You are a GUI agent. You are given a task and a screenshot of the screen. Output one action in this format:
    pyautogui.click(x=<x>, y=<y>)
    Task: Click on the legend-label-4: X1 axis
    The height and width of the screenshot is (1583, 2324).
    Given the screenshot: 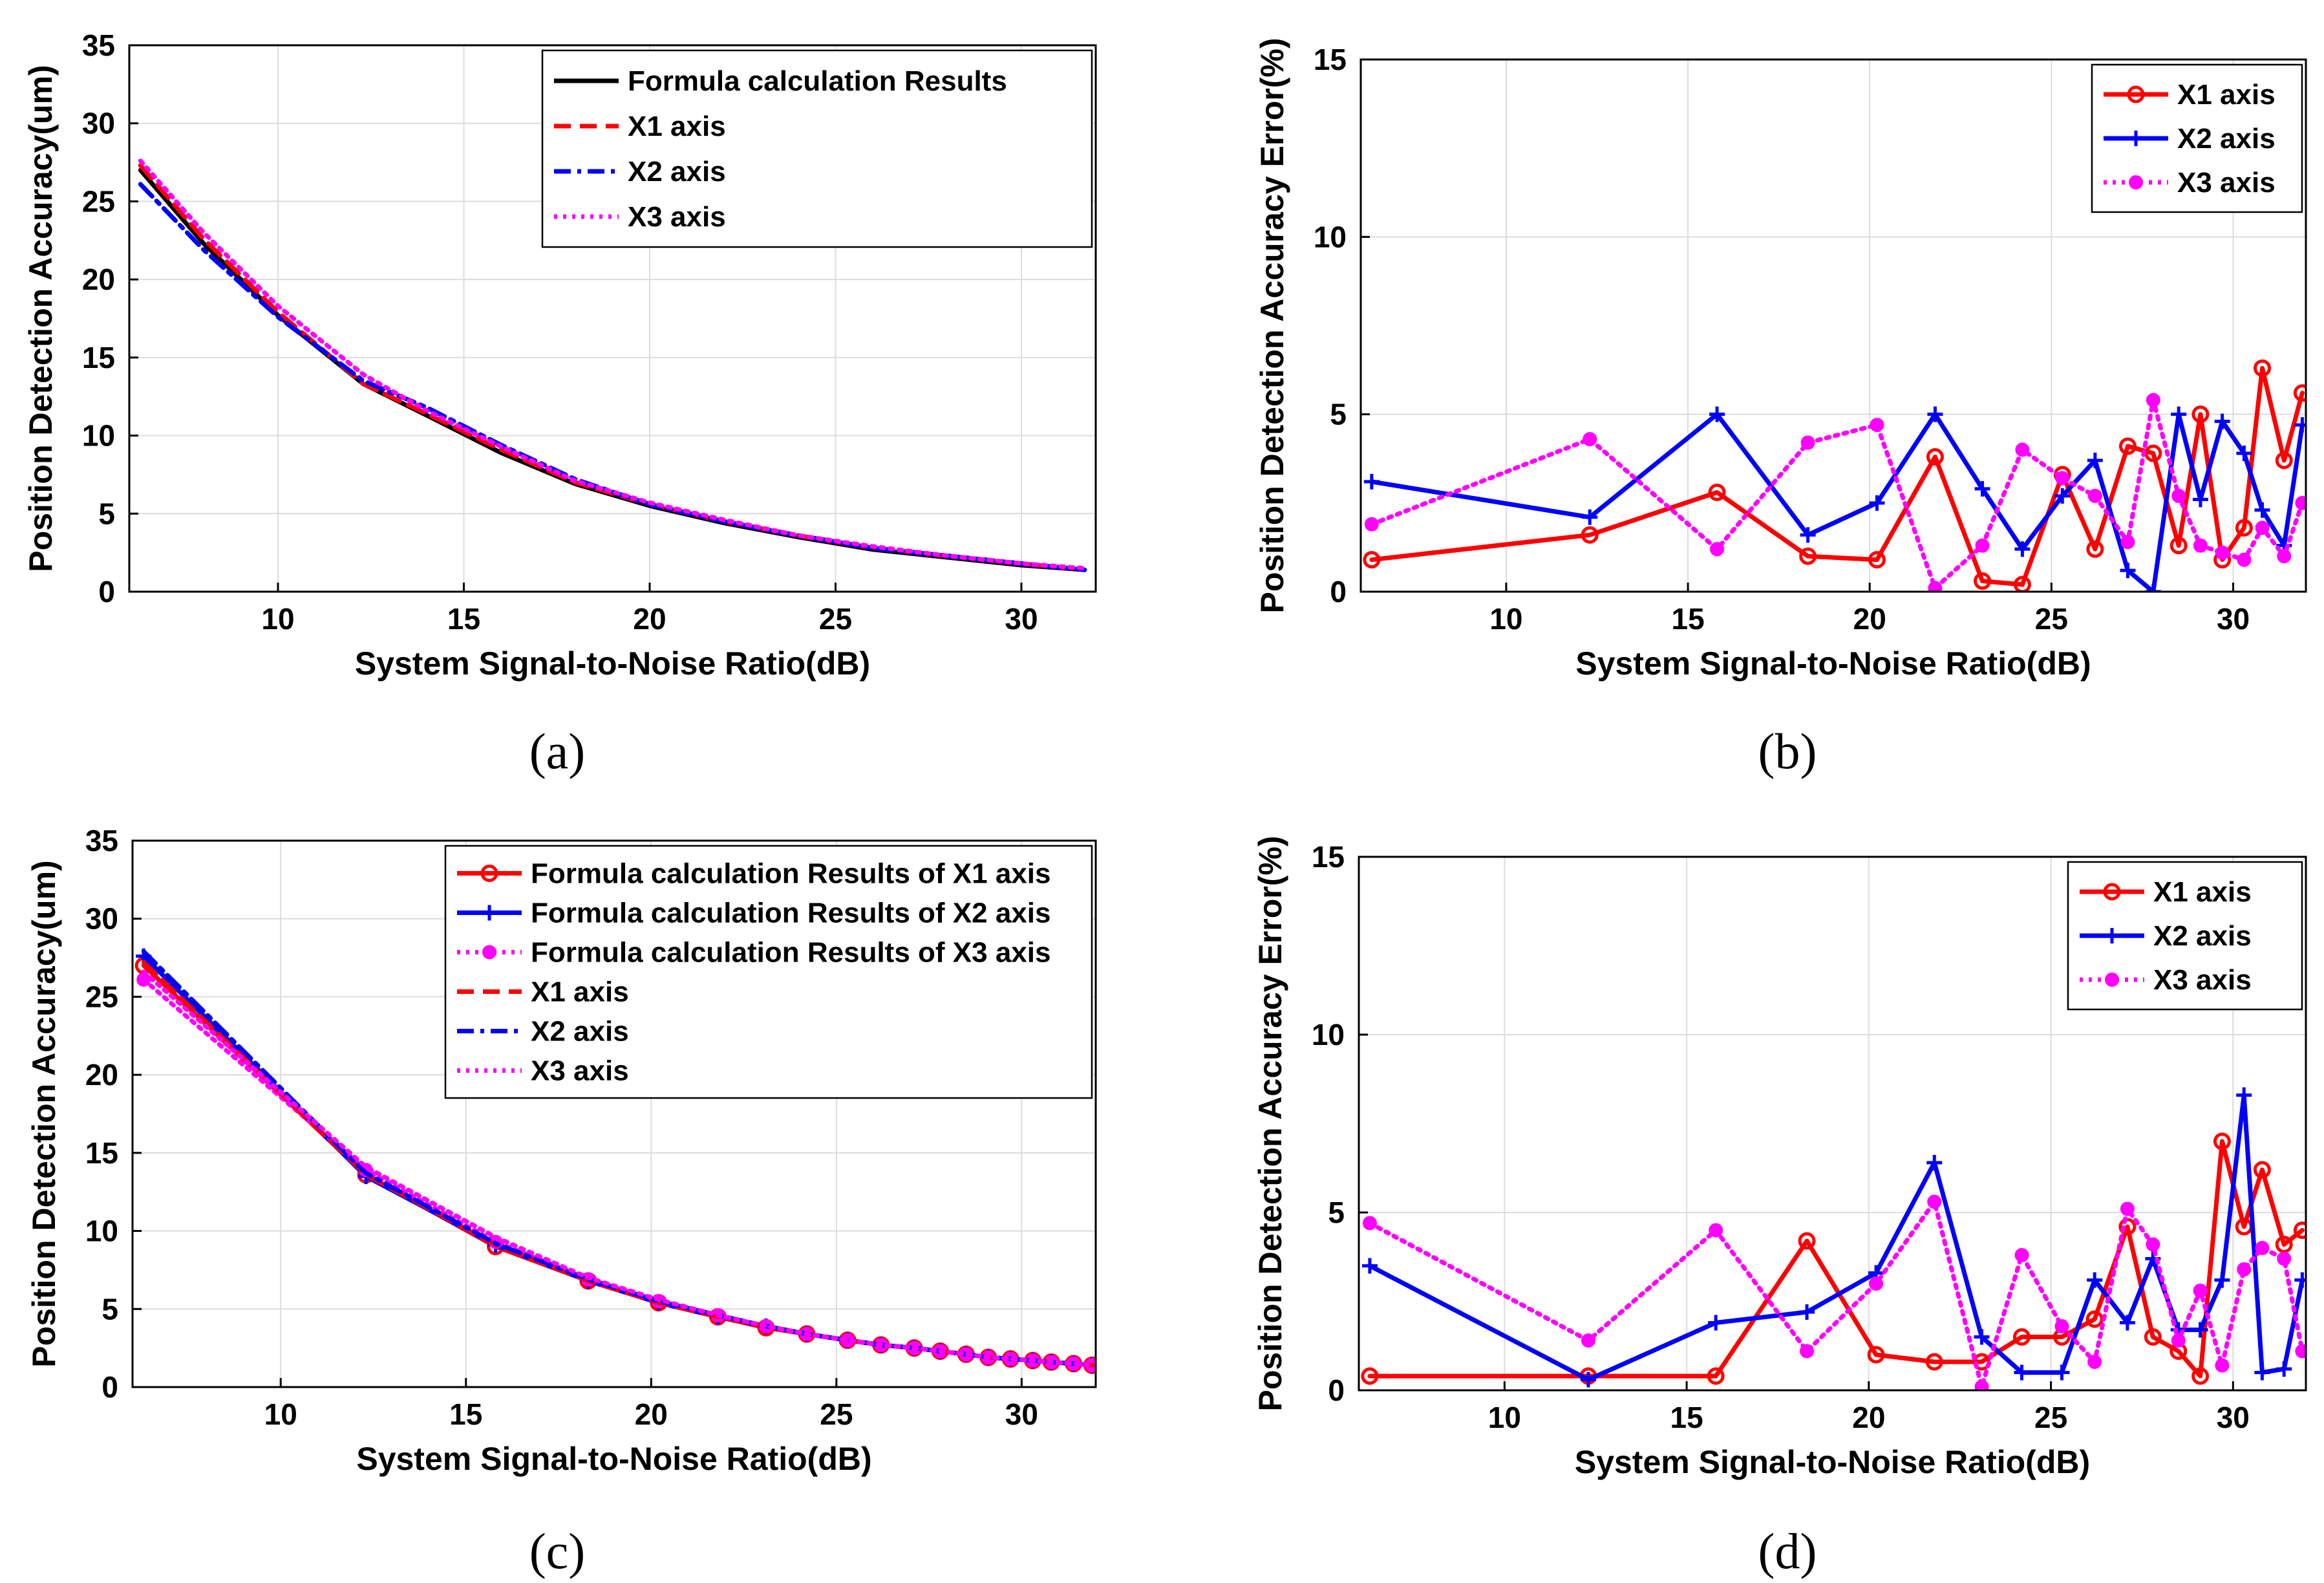 What is the action you would take?
    pyautogui.click(x=580, y=992)
    